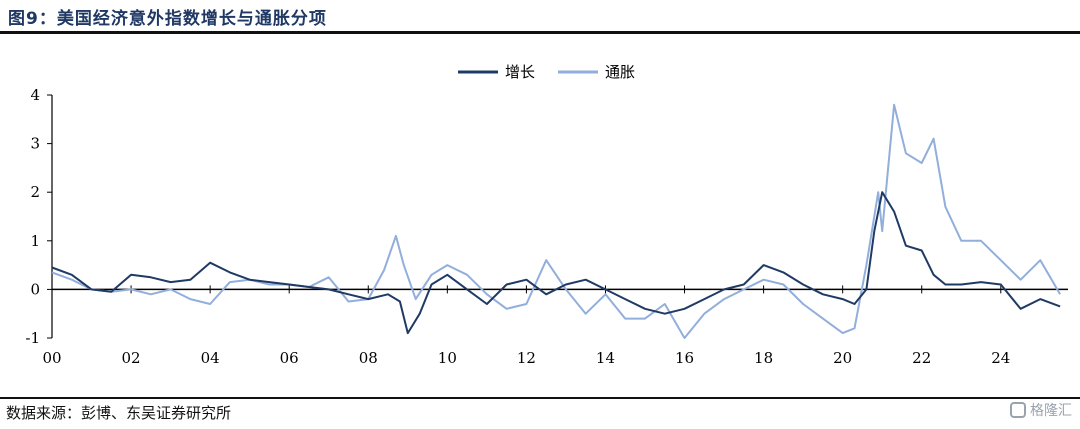 The width and height of the screenshot is (1080, 429). What do you see at coordinates (210, 358) in the screenshot?
I see `x-tick-label: 04` at bounding box center [210, 358].